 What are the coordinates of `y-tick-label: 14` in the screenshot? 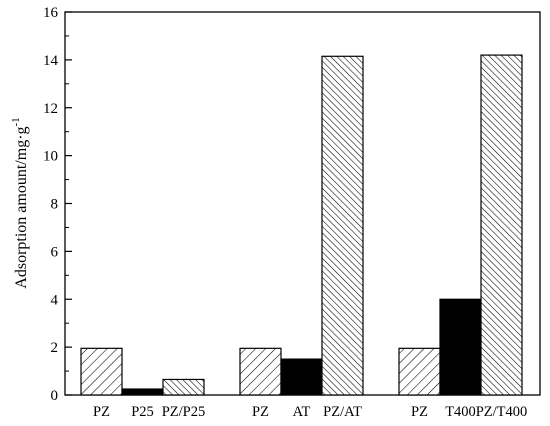 It's located at (51, 61).